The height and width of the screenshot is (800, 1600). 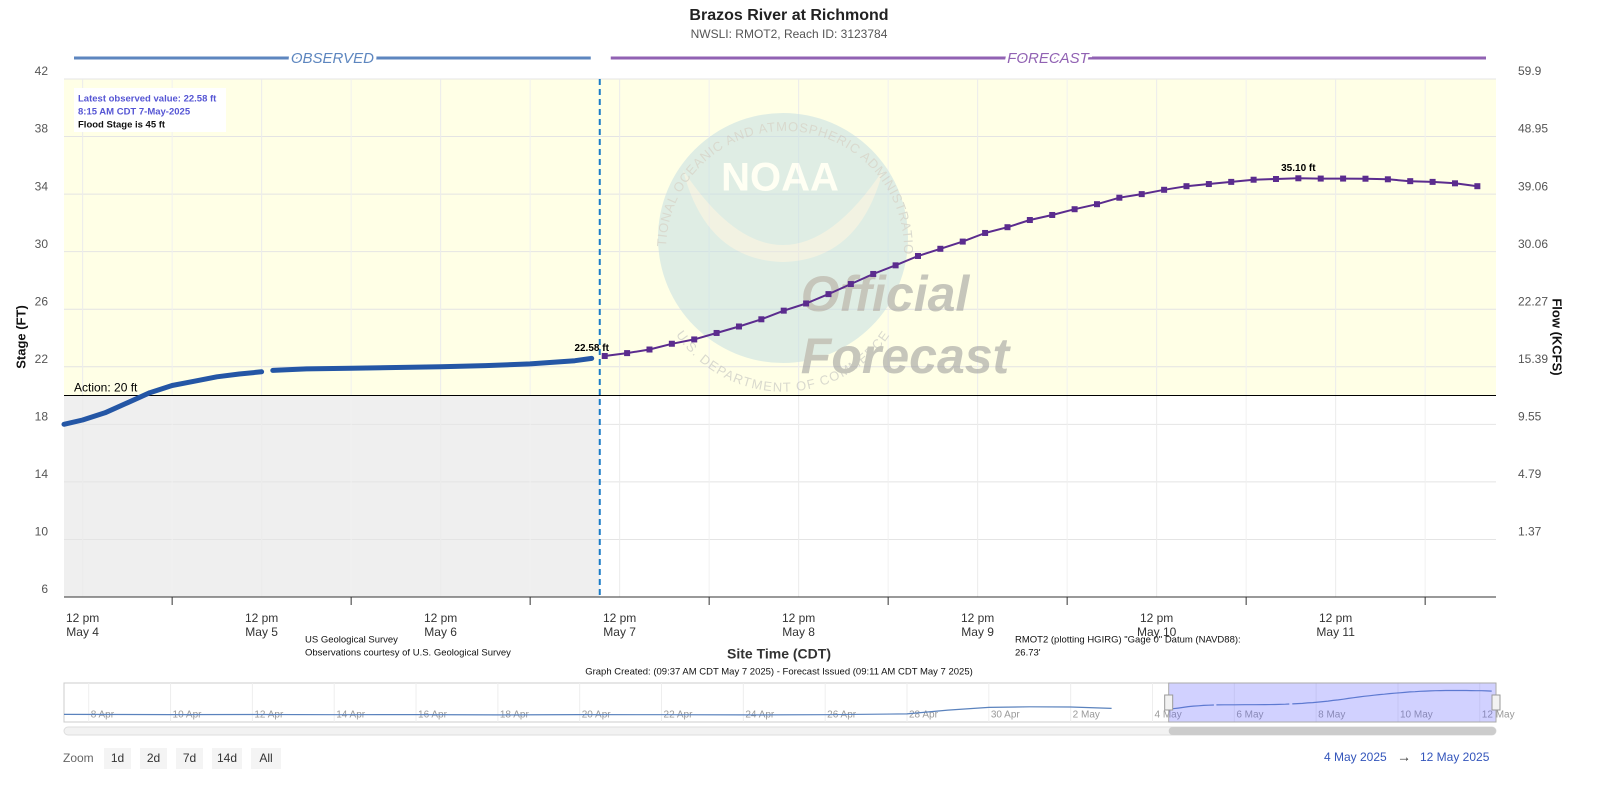 What do you see at coordinates (42, 417) in the screenshot?
I see `y-tick-label: 18` at bounding box center [42, 417].